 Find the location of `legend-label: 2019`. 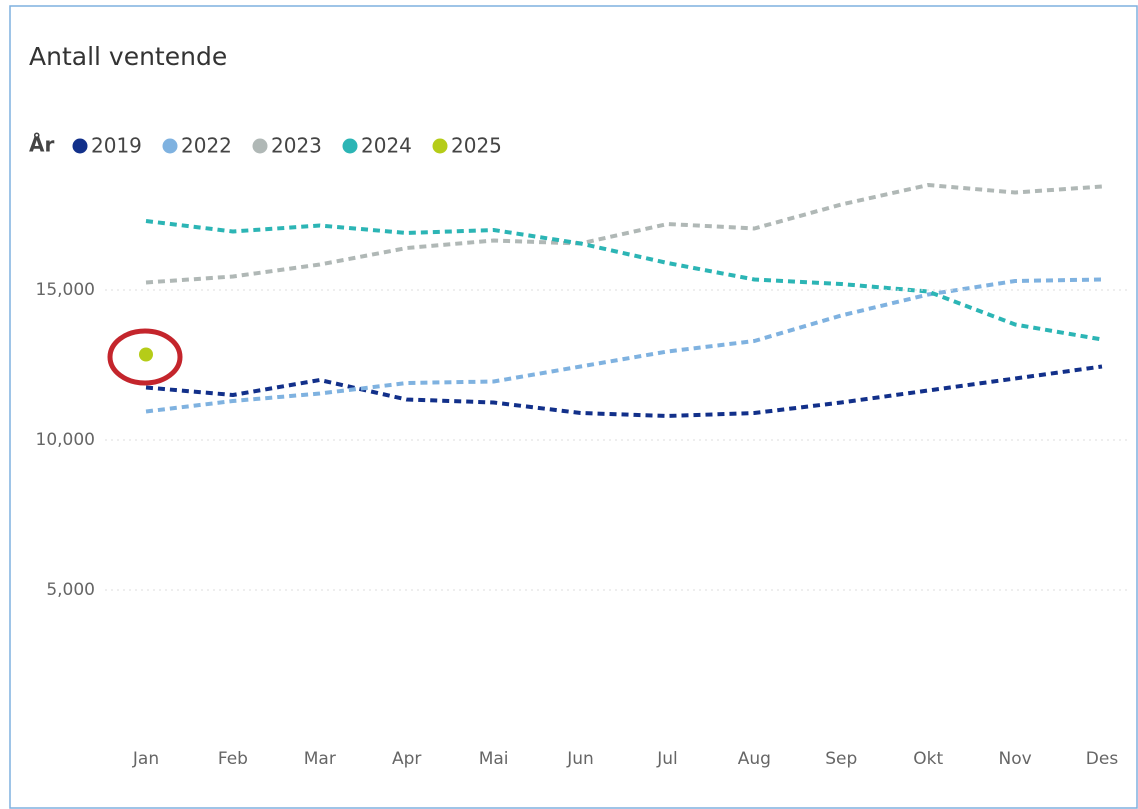

legend-label: 2019 is located at coordinates (116, 146).